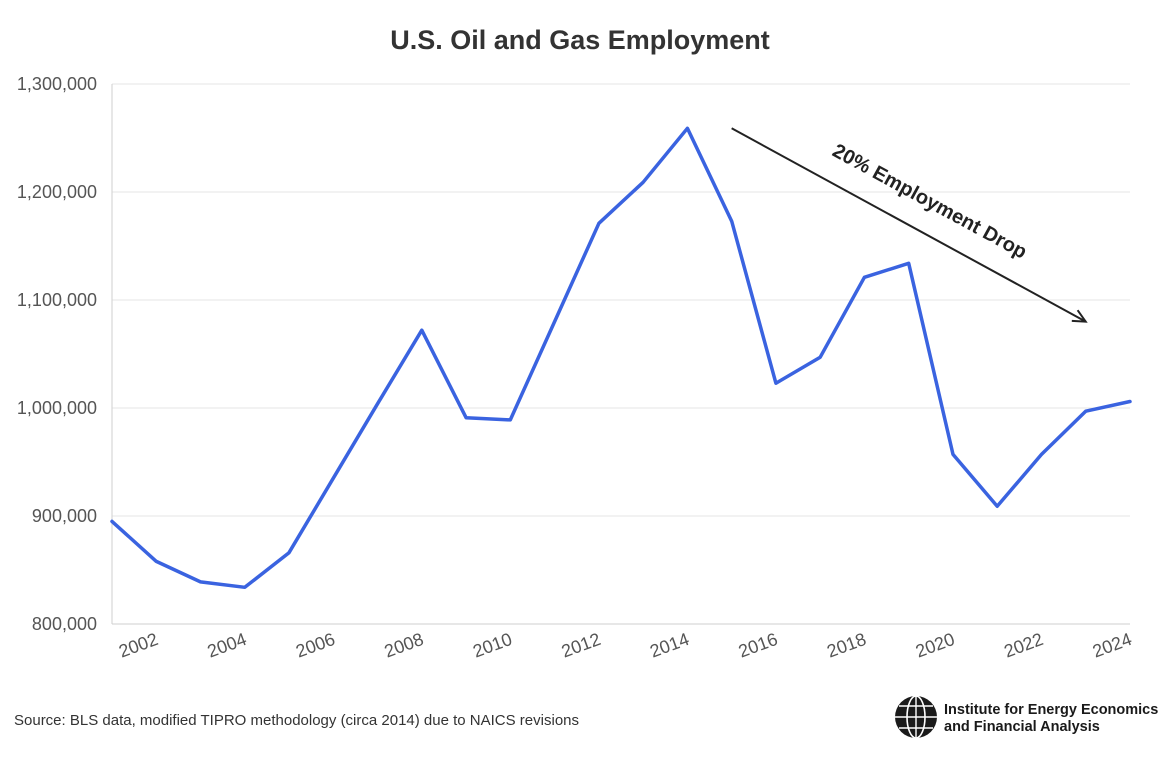 Image resolution: width=1160 pixels, height=757 pixels. Describe the element at coordinates (64, 624) in the screenshot. I see `y-tick-label: 800,000` at that location.